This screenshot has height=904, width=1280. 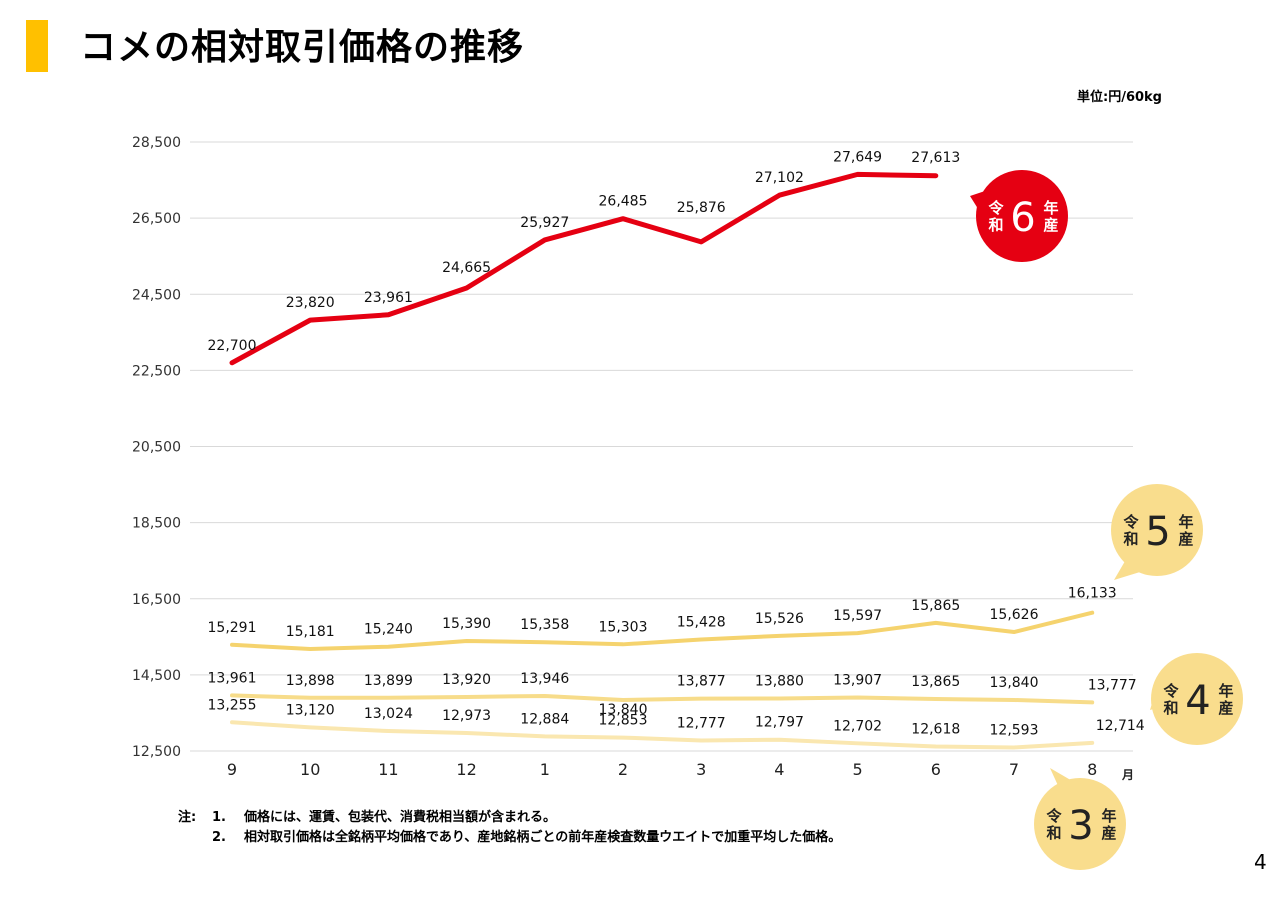 I want to click on data-label-r6: 23,961, so click(x=388, y=298).